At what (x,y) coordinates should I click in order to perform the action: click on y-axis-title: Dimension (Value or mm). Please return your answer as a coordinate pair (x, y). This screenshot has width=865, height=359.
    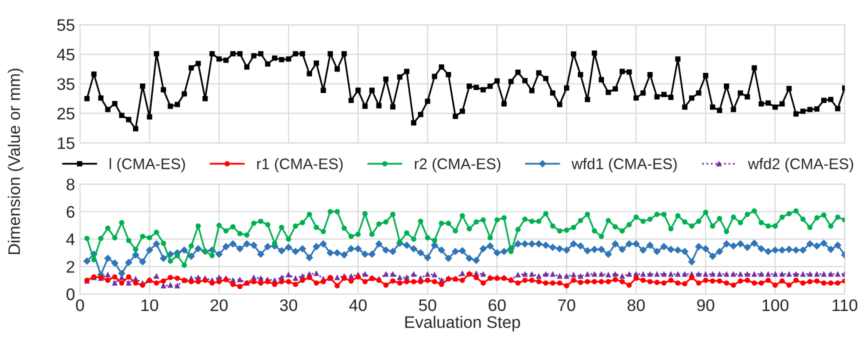
    Looking at the image, I should click on (16, 161).